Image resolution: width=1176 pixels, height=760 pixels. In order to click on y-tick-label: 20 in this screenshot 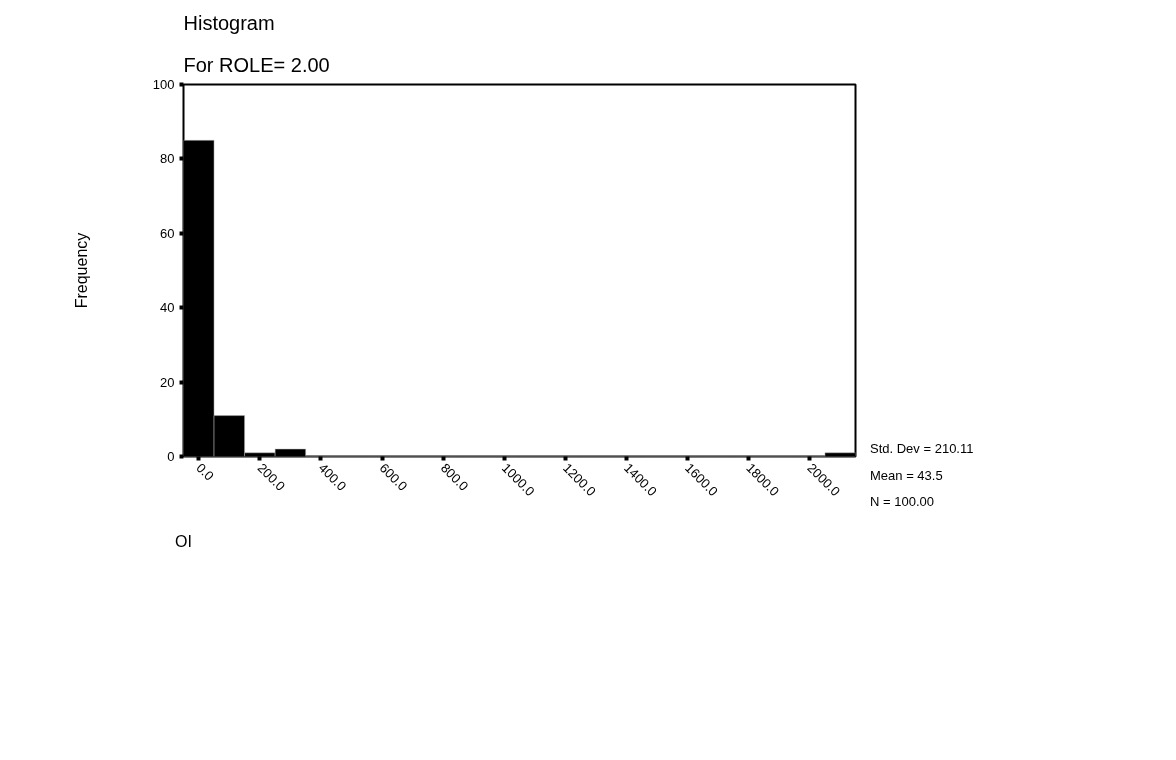, I will do `click(167, 382)`.